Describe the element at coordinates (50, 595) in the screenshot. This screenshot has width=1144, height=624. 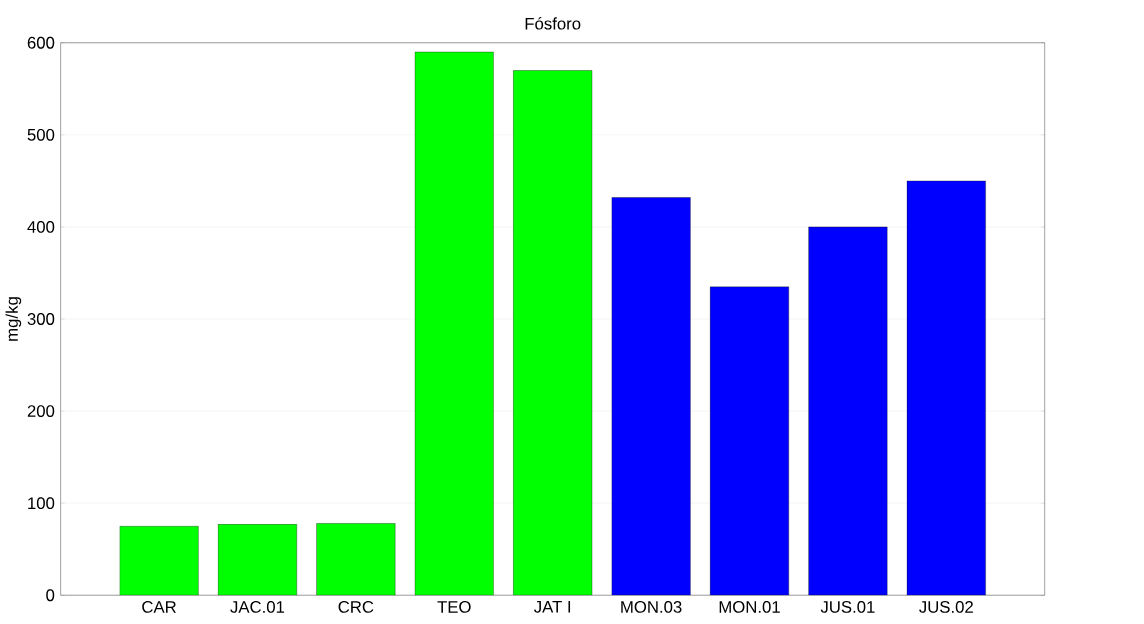
I see `y-tick-label: 0` at that location.